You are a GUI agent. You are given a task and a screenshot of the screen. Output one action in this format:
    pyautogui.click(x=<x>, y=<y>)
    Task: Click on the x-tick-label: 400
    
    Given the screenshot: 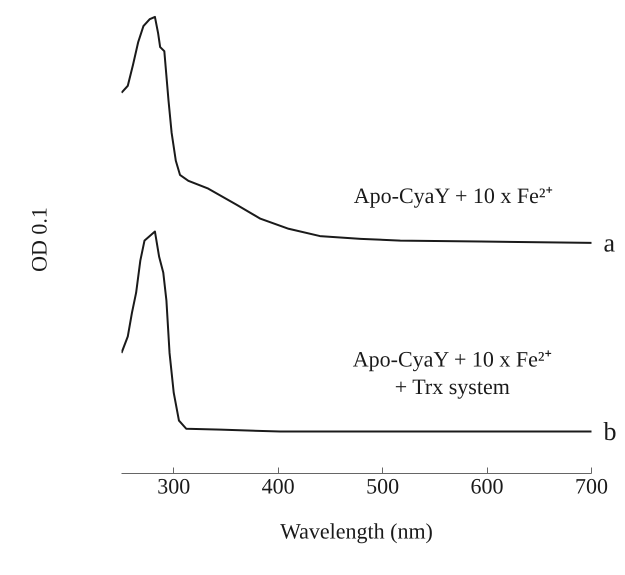 What is the action you would take?
    pyautogui.click(x=278, y=486)
    